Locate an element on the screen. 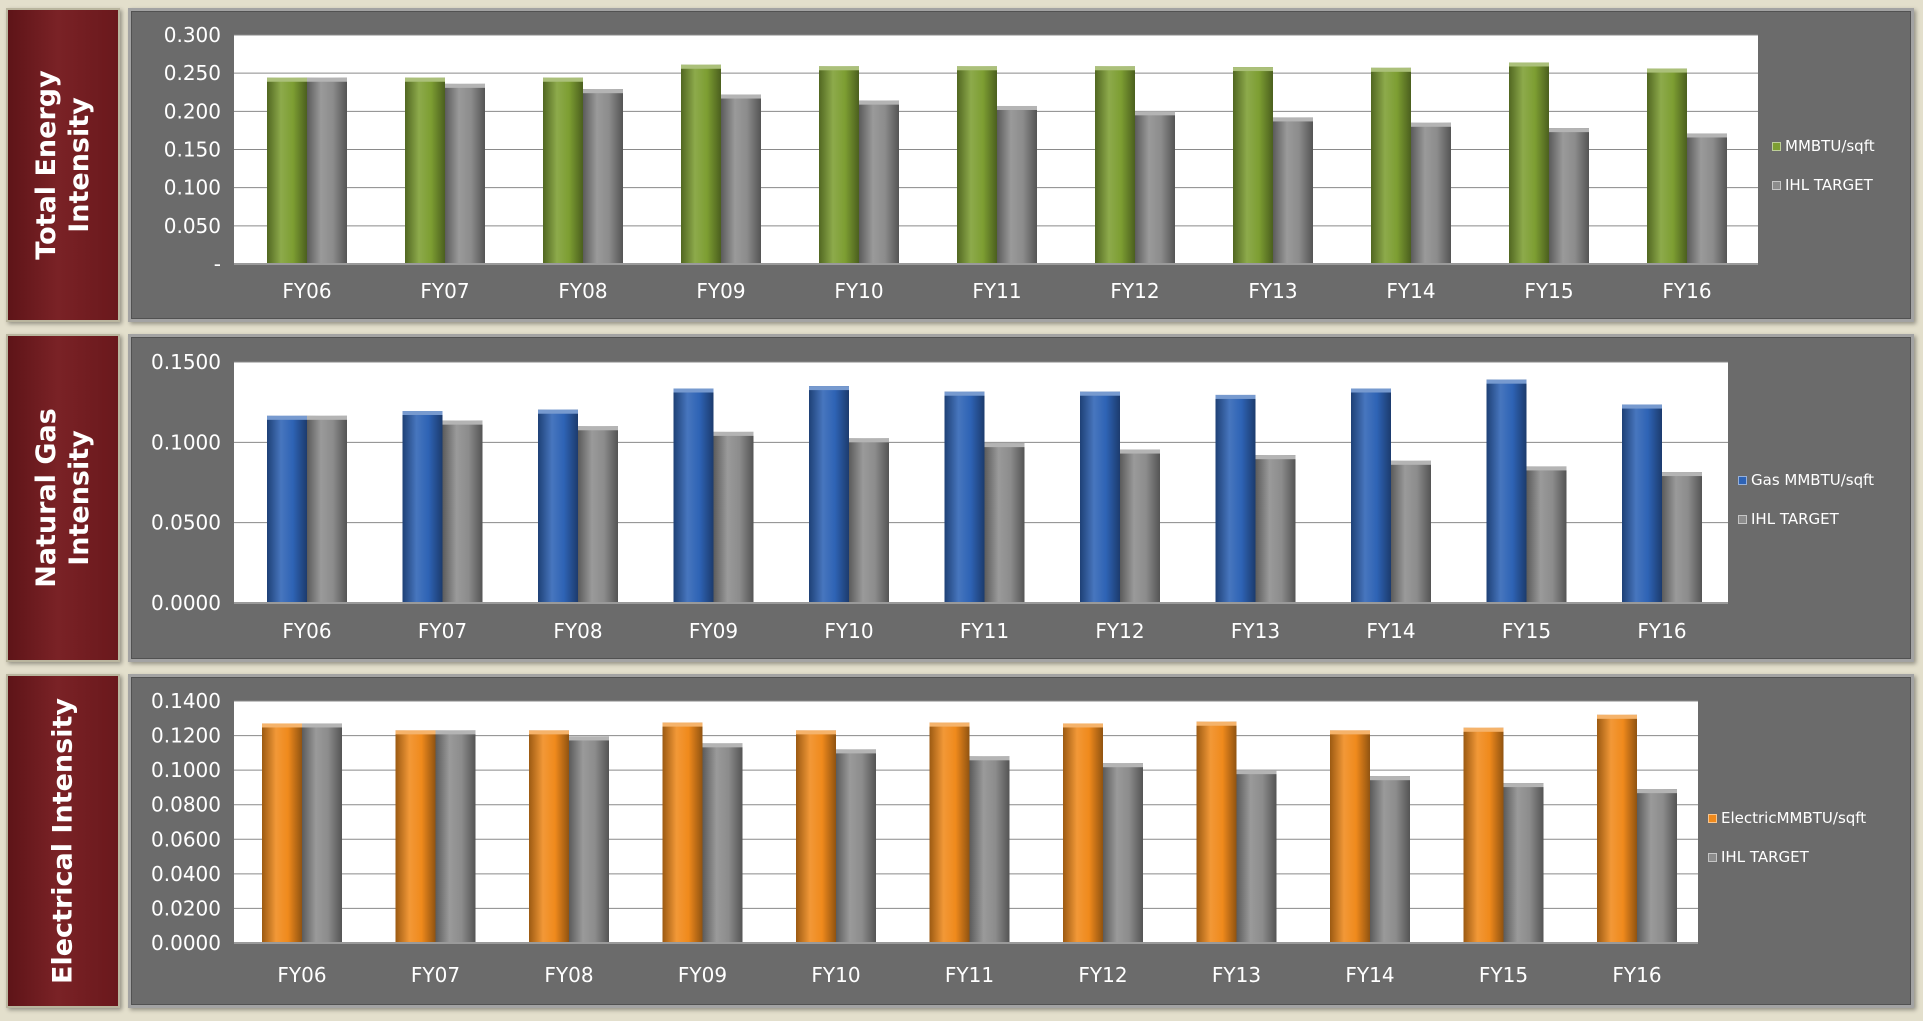  y-tick-label: 0.300 is located at coordinates (192, 35).